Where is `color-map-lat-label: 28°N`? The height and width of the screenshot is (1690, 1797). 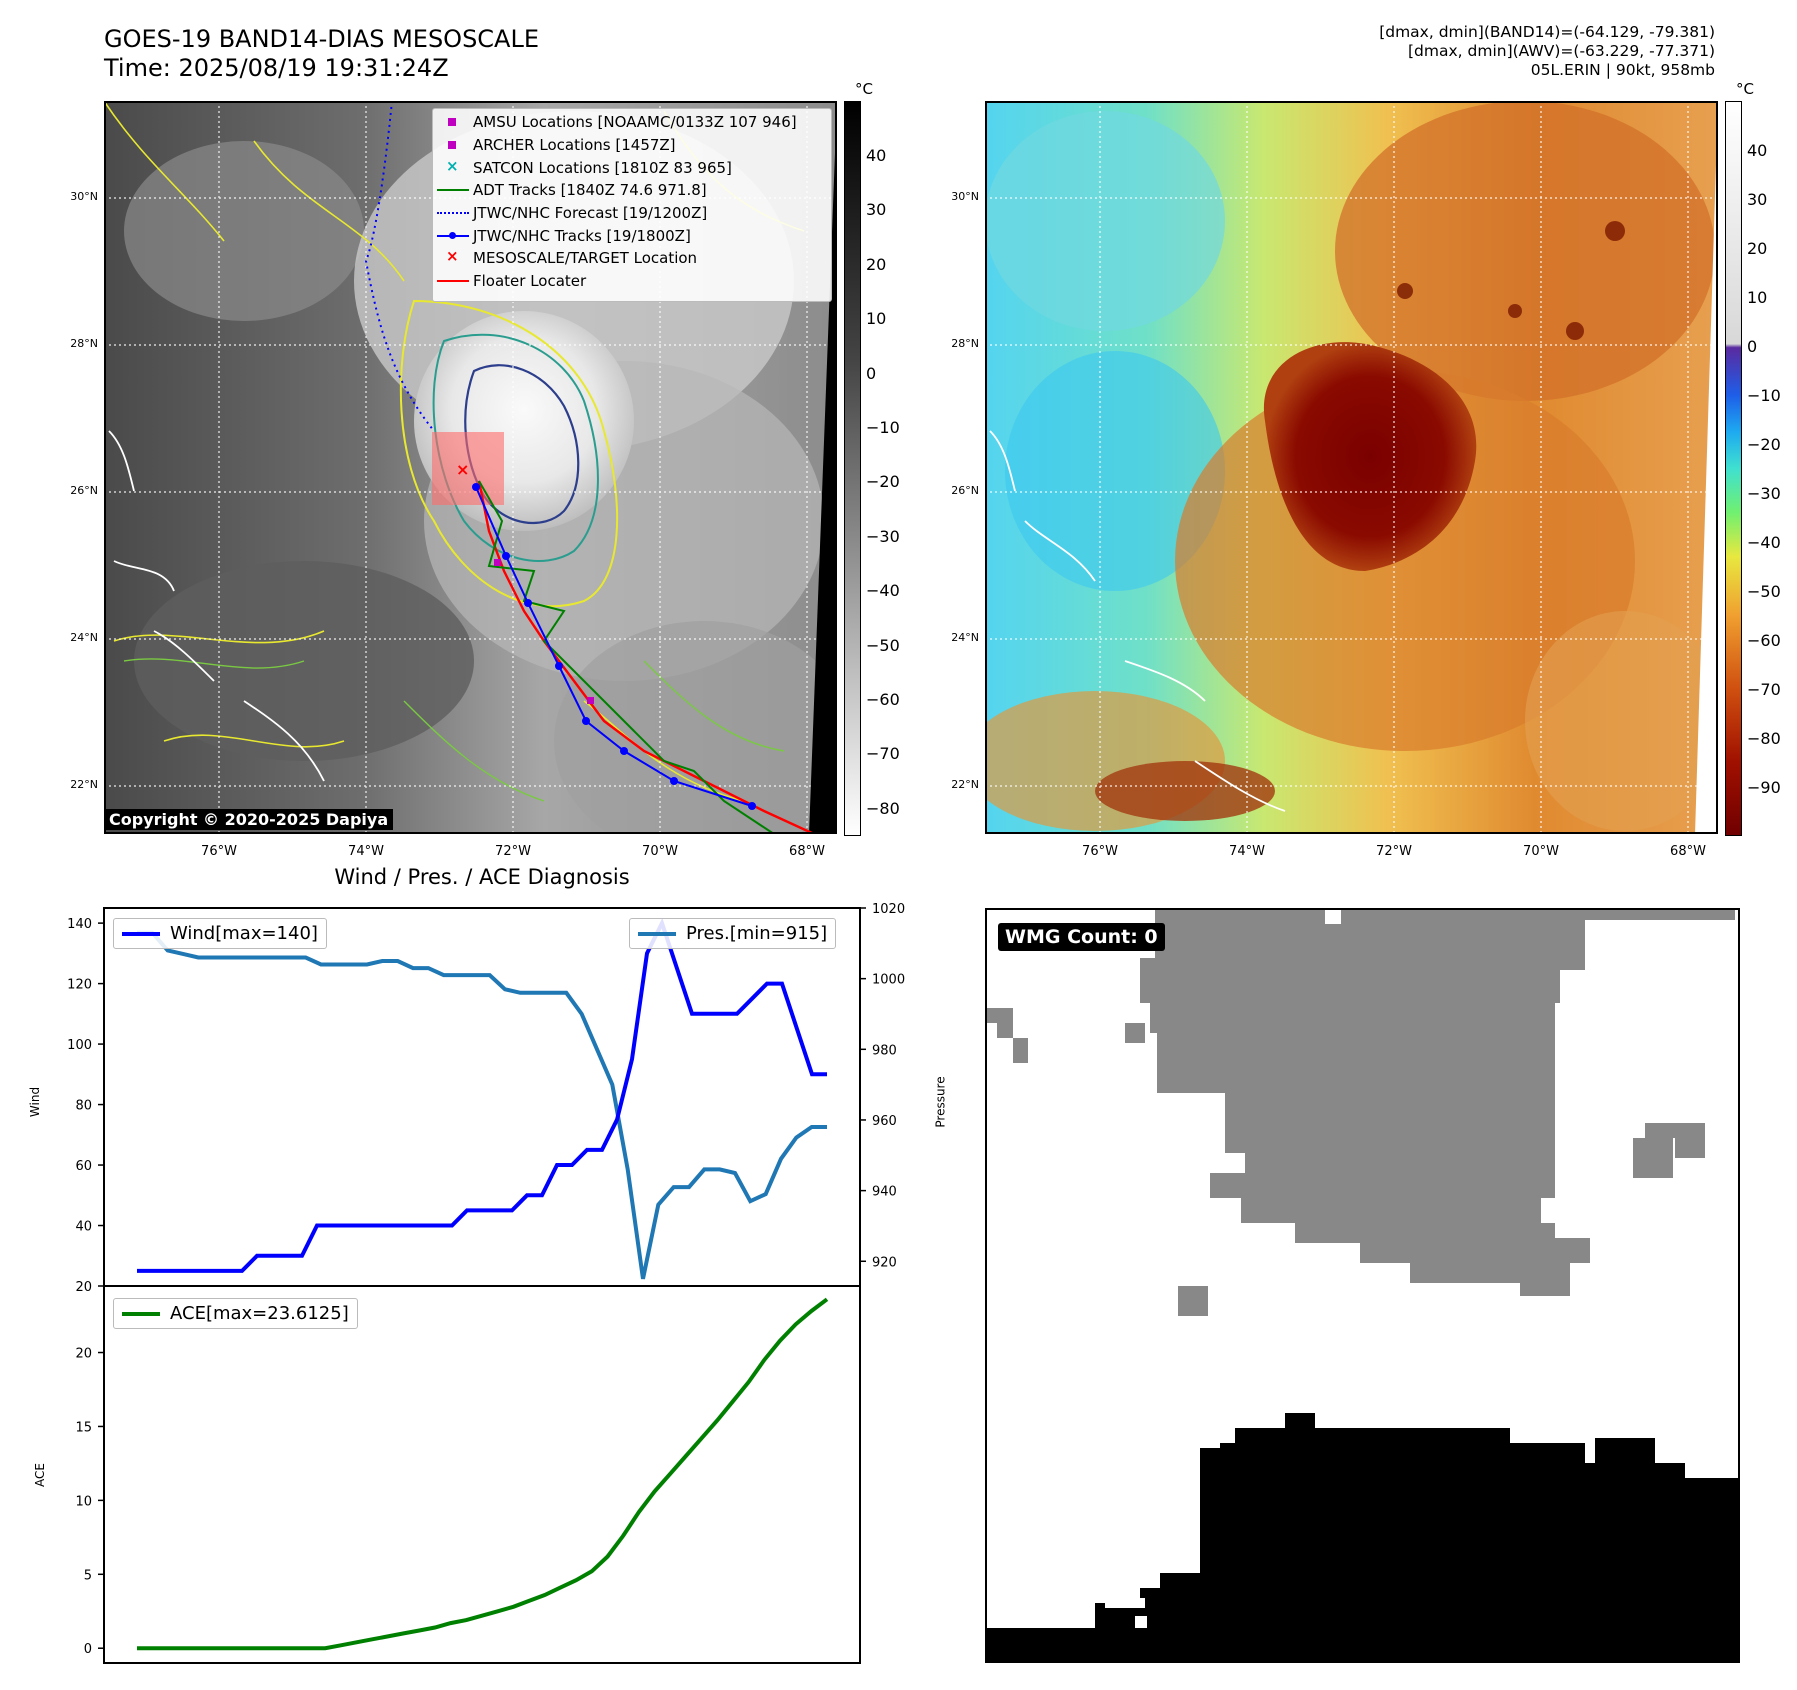
color-map-lat-label: 28°N is located at coordinates (965, 343).